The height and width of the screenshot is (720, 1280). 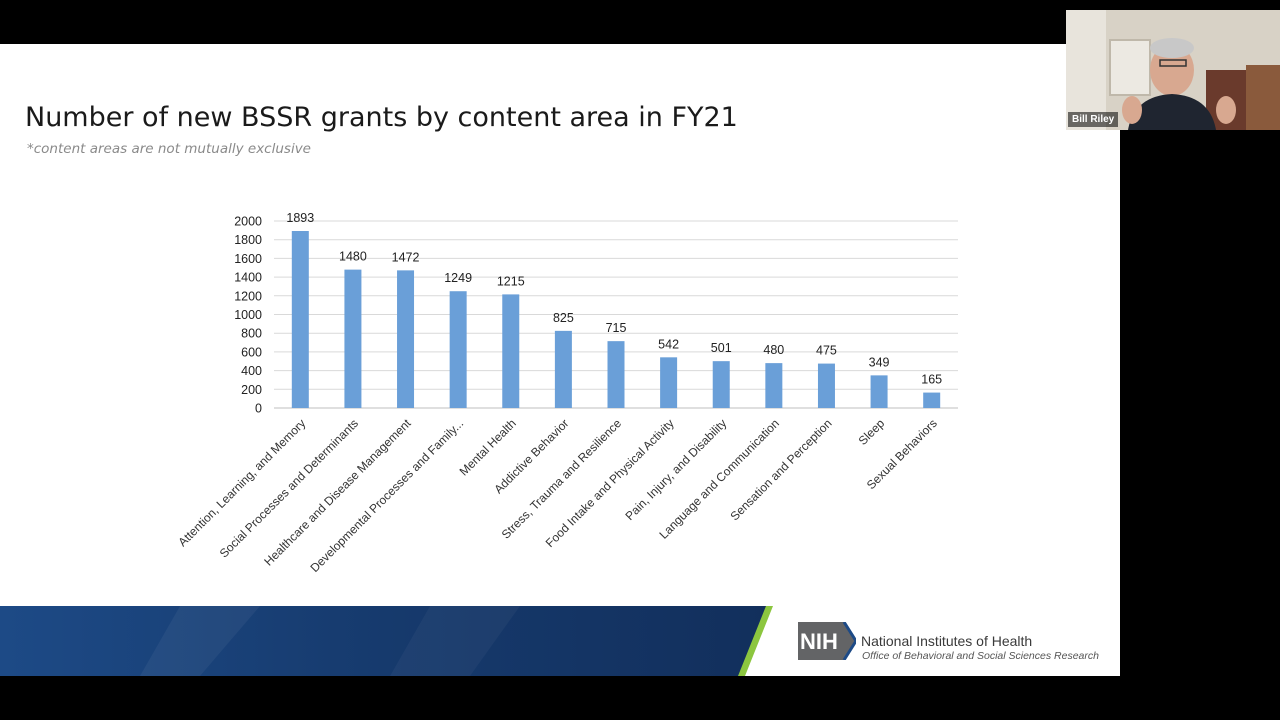 I want to click on data-label: 1215, so click(x=511, y=281).